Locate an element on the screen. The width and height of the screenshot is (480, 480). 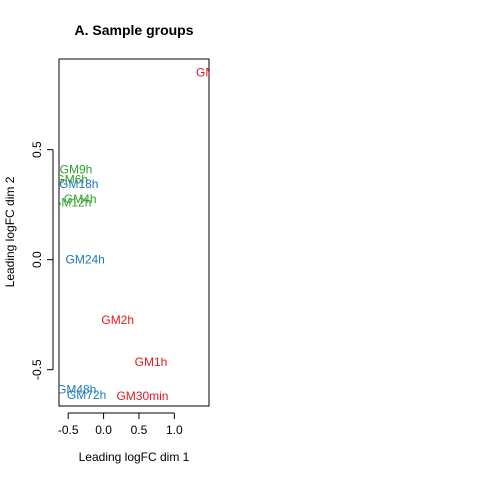
x-tick-label: 0.0 is located at coordinates (103, 430).